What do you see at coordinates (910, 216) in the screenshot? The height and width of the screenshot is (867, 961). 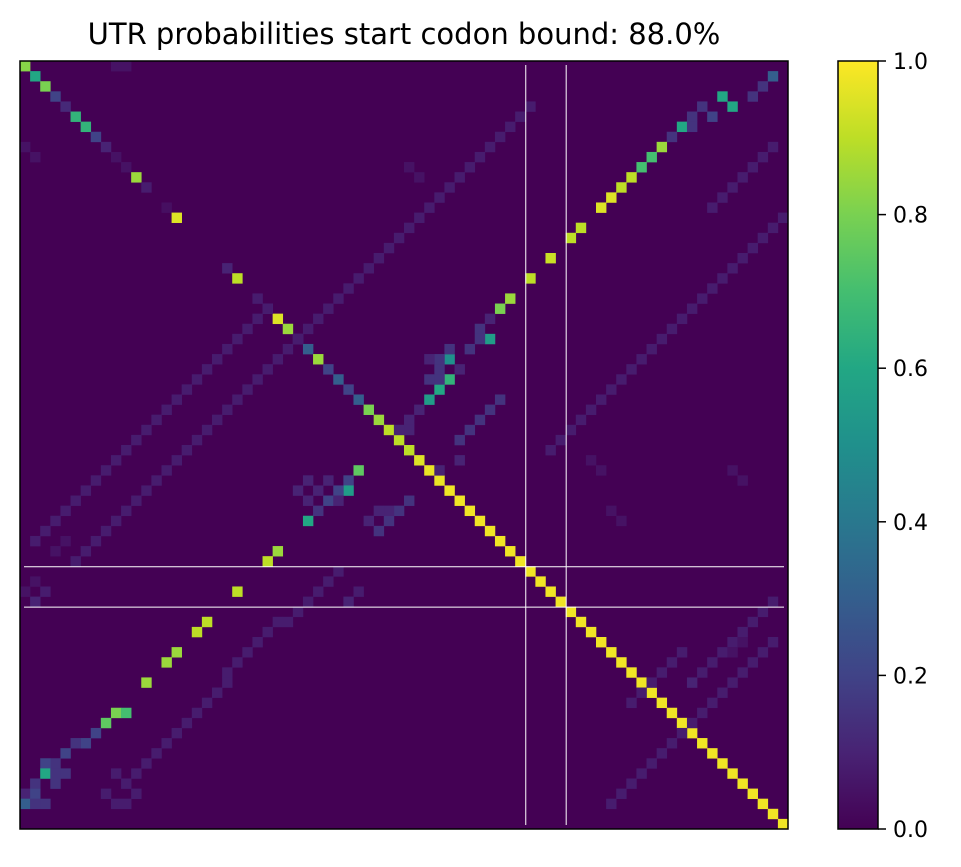 I see `colorbar-tick-label: 0.8` at bounding box center [910, 216].